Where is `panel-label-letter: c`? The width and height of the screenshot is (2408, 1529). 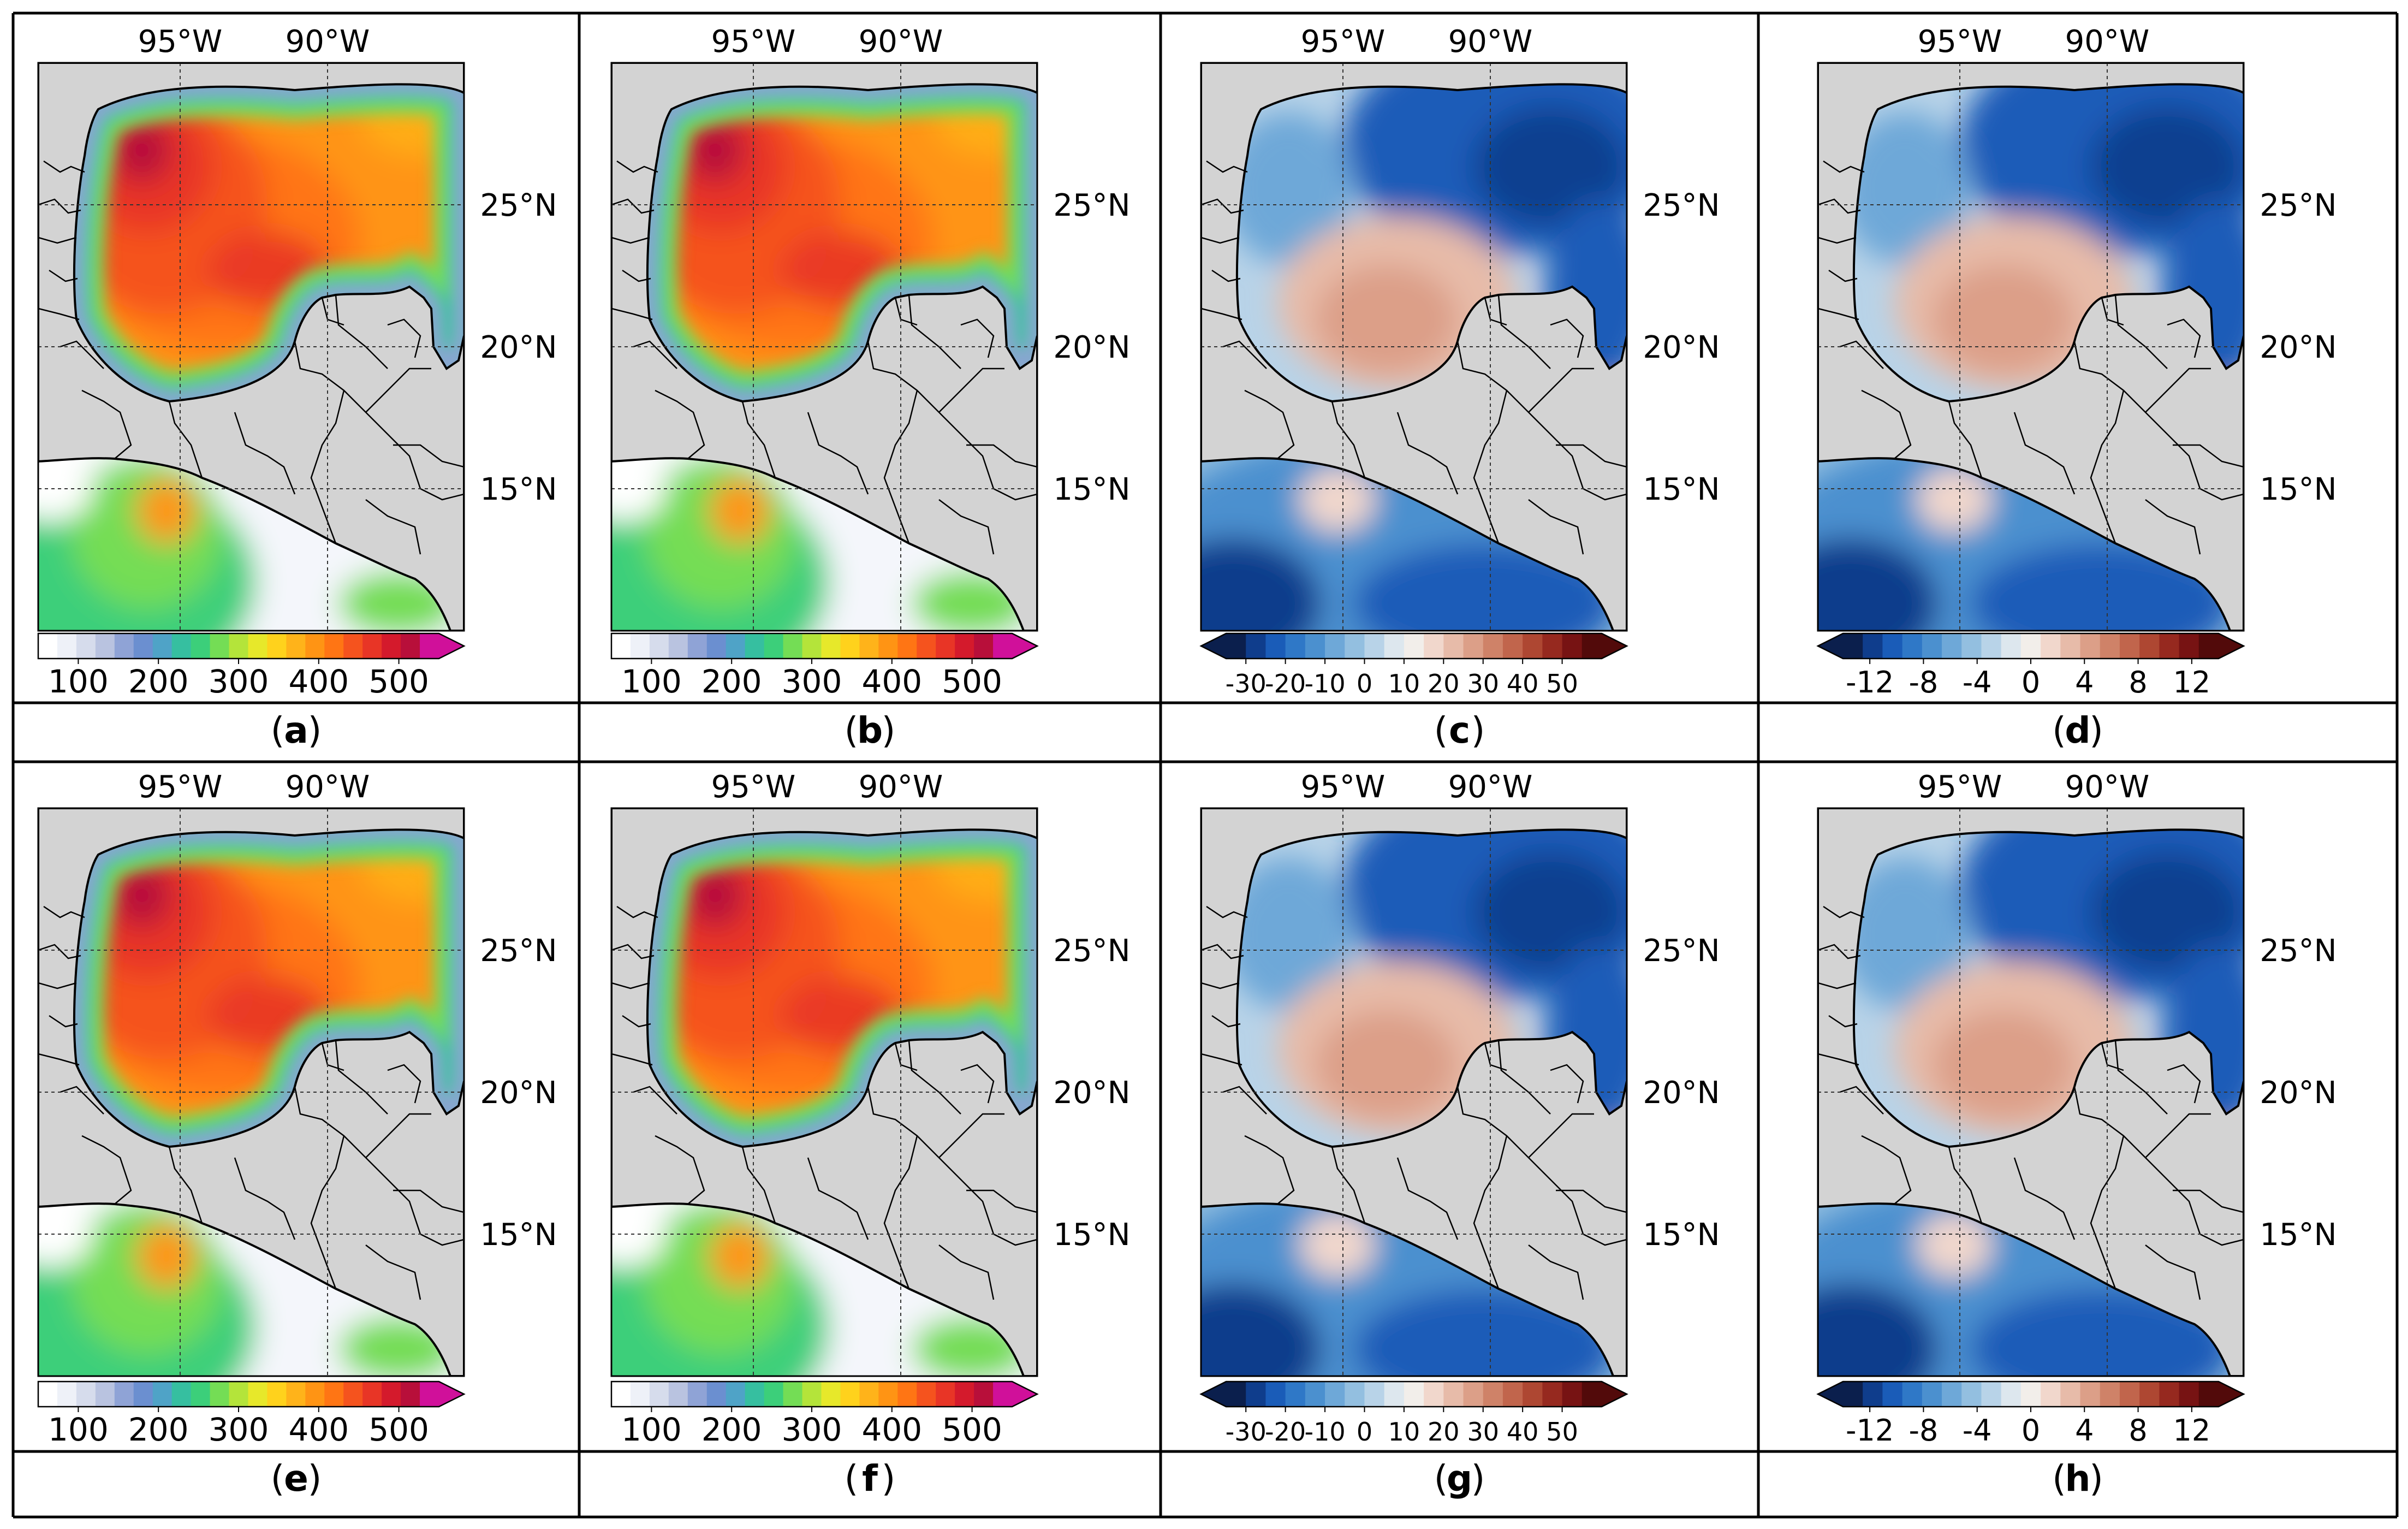
panel-label-letter: c is located at coordinates (1459, 730).